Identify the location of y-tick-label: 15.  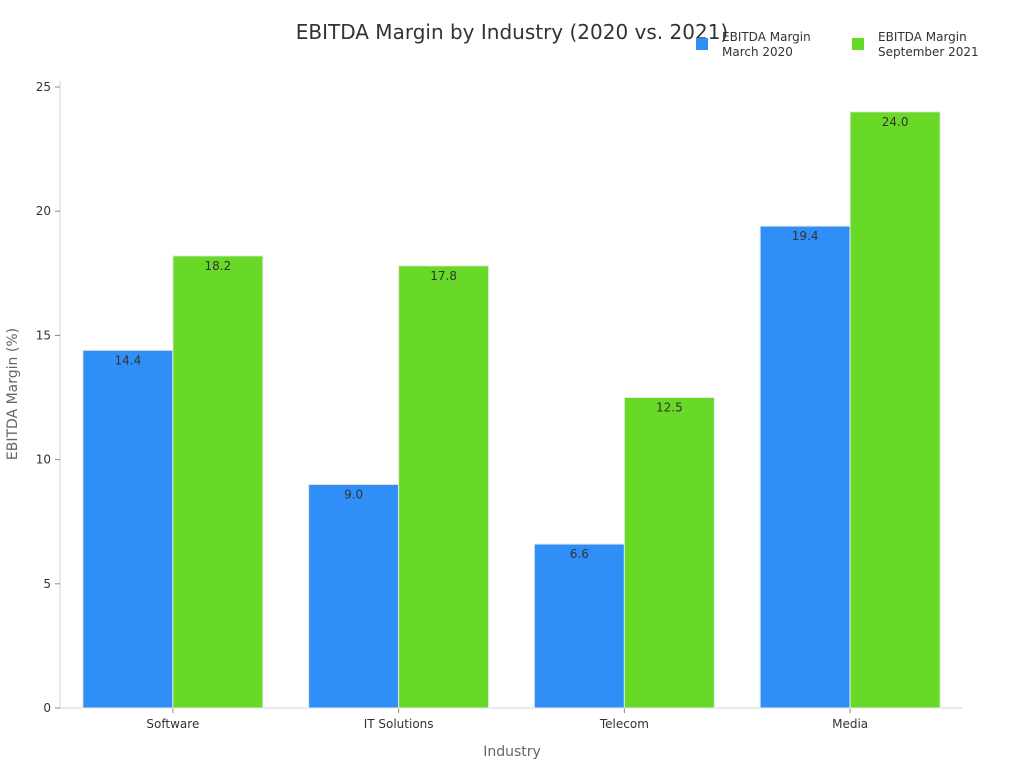
(43, 335).